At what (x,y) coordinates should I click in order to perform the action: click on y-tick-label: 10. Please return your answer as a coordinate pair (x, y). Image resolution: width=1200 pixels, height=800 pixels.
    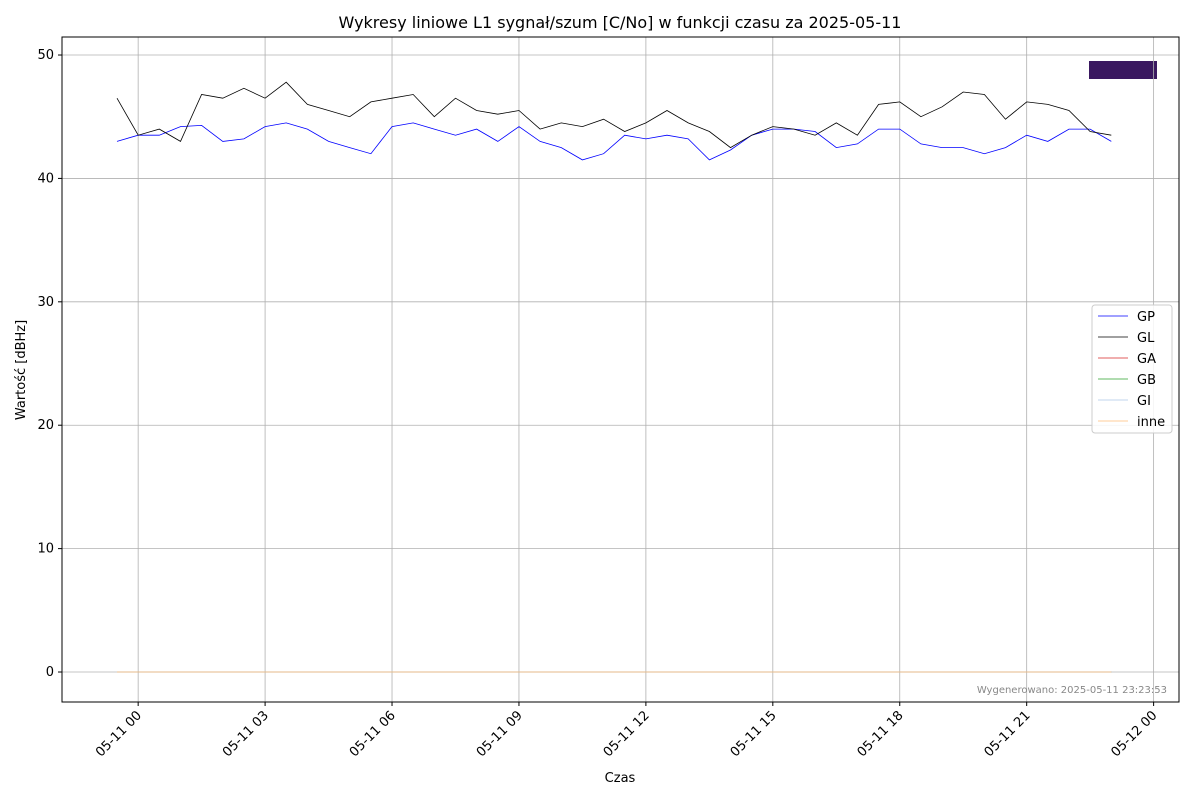
    Looking at the image, I should click on (45, 549).